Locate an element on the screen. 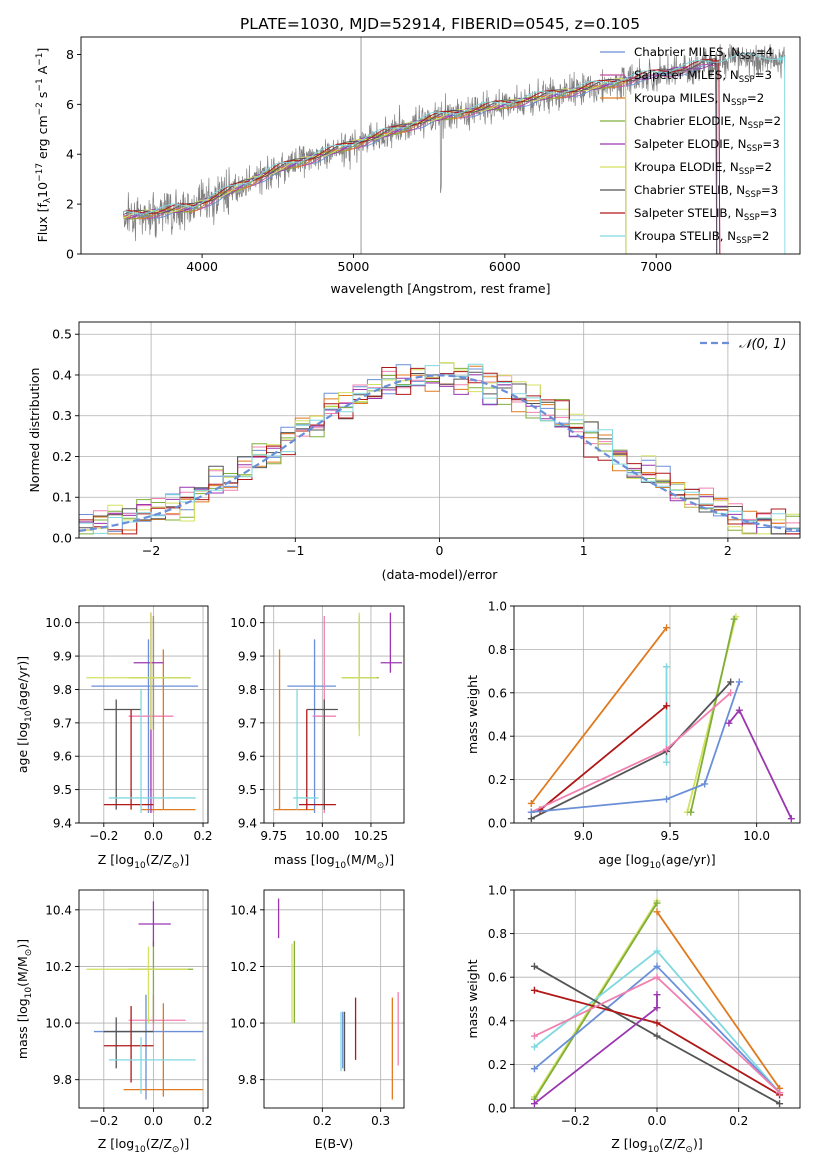 This screenshot has width=819, height=1170. legend-tail: =4 is located at coordinates (764, 52).